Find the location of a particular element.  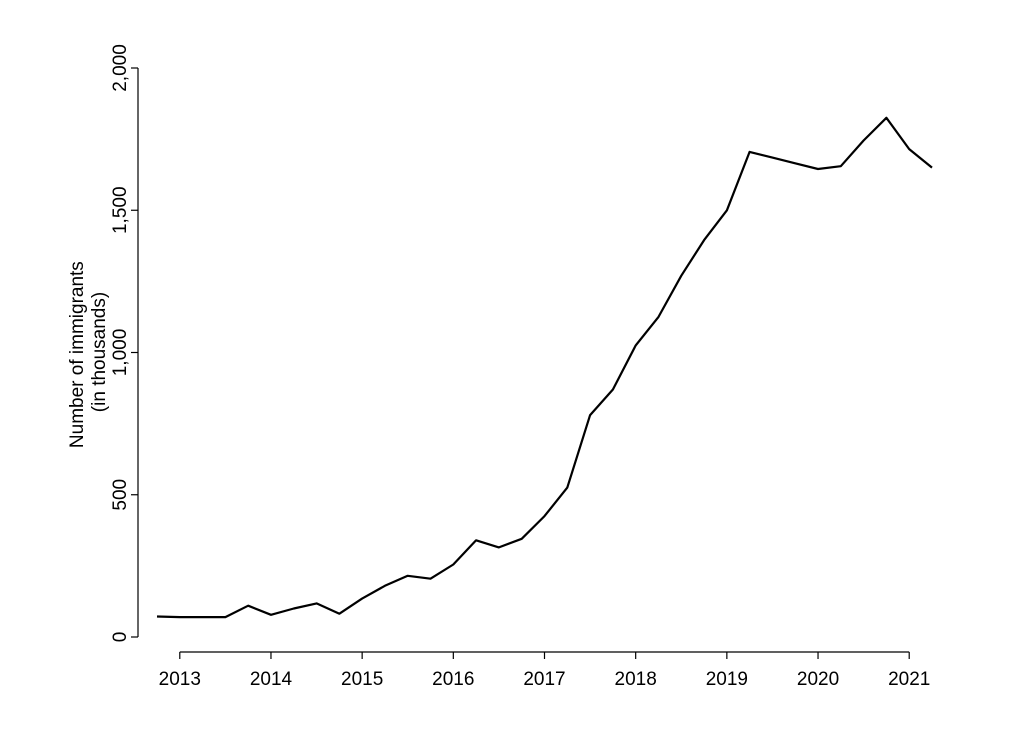

x-tick-label: 2015 is located at coordinates (362, 679).